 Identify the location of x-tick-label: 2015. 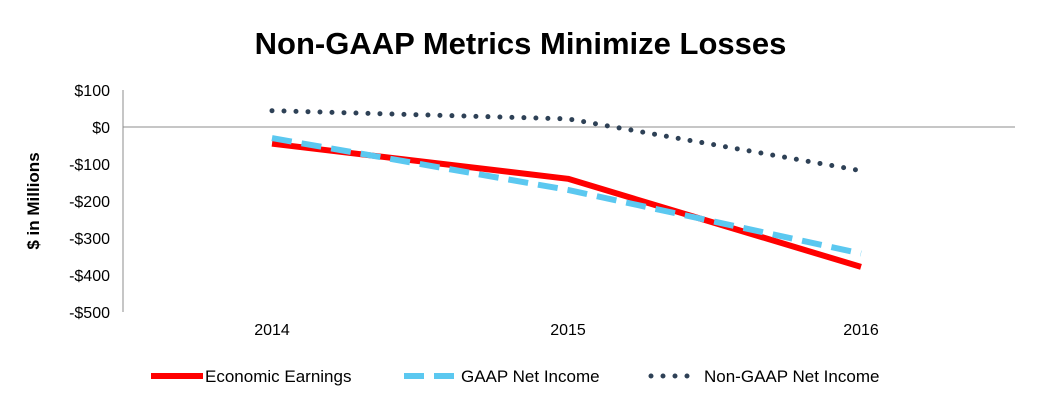
(568, 330).